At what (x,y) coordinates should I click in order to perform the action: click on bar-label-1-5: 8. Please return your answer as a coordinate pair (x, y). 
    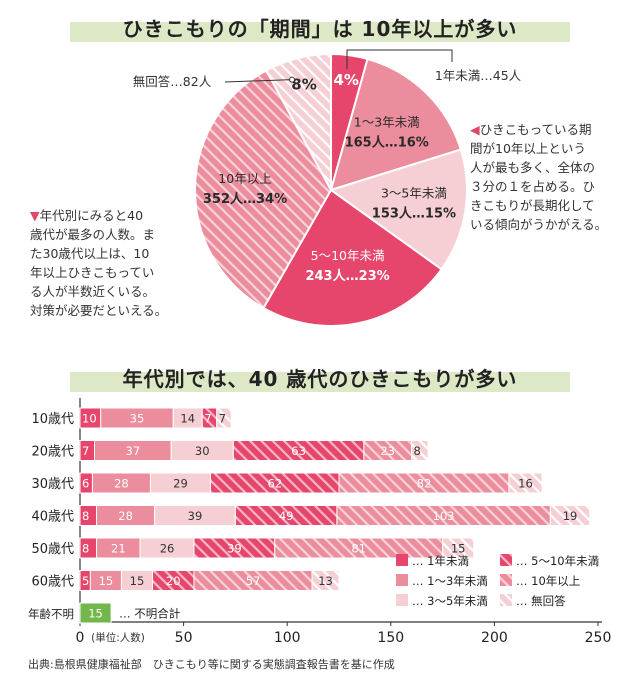
    Looking at the image, I should click on (417, 451).